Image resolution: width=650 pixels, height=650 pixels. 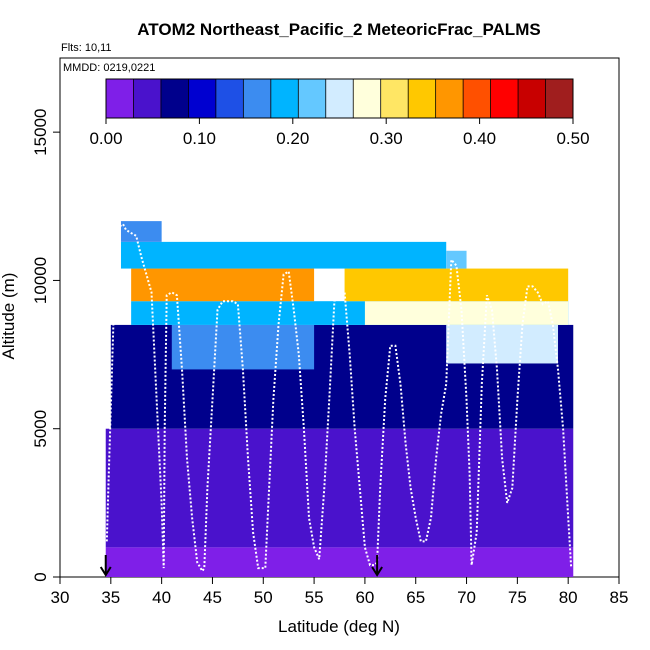 What do you see at coordinates (517, 597) in the screenshot?
I see `x-tick-label: 75` at bounding box center [517, 597].